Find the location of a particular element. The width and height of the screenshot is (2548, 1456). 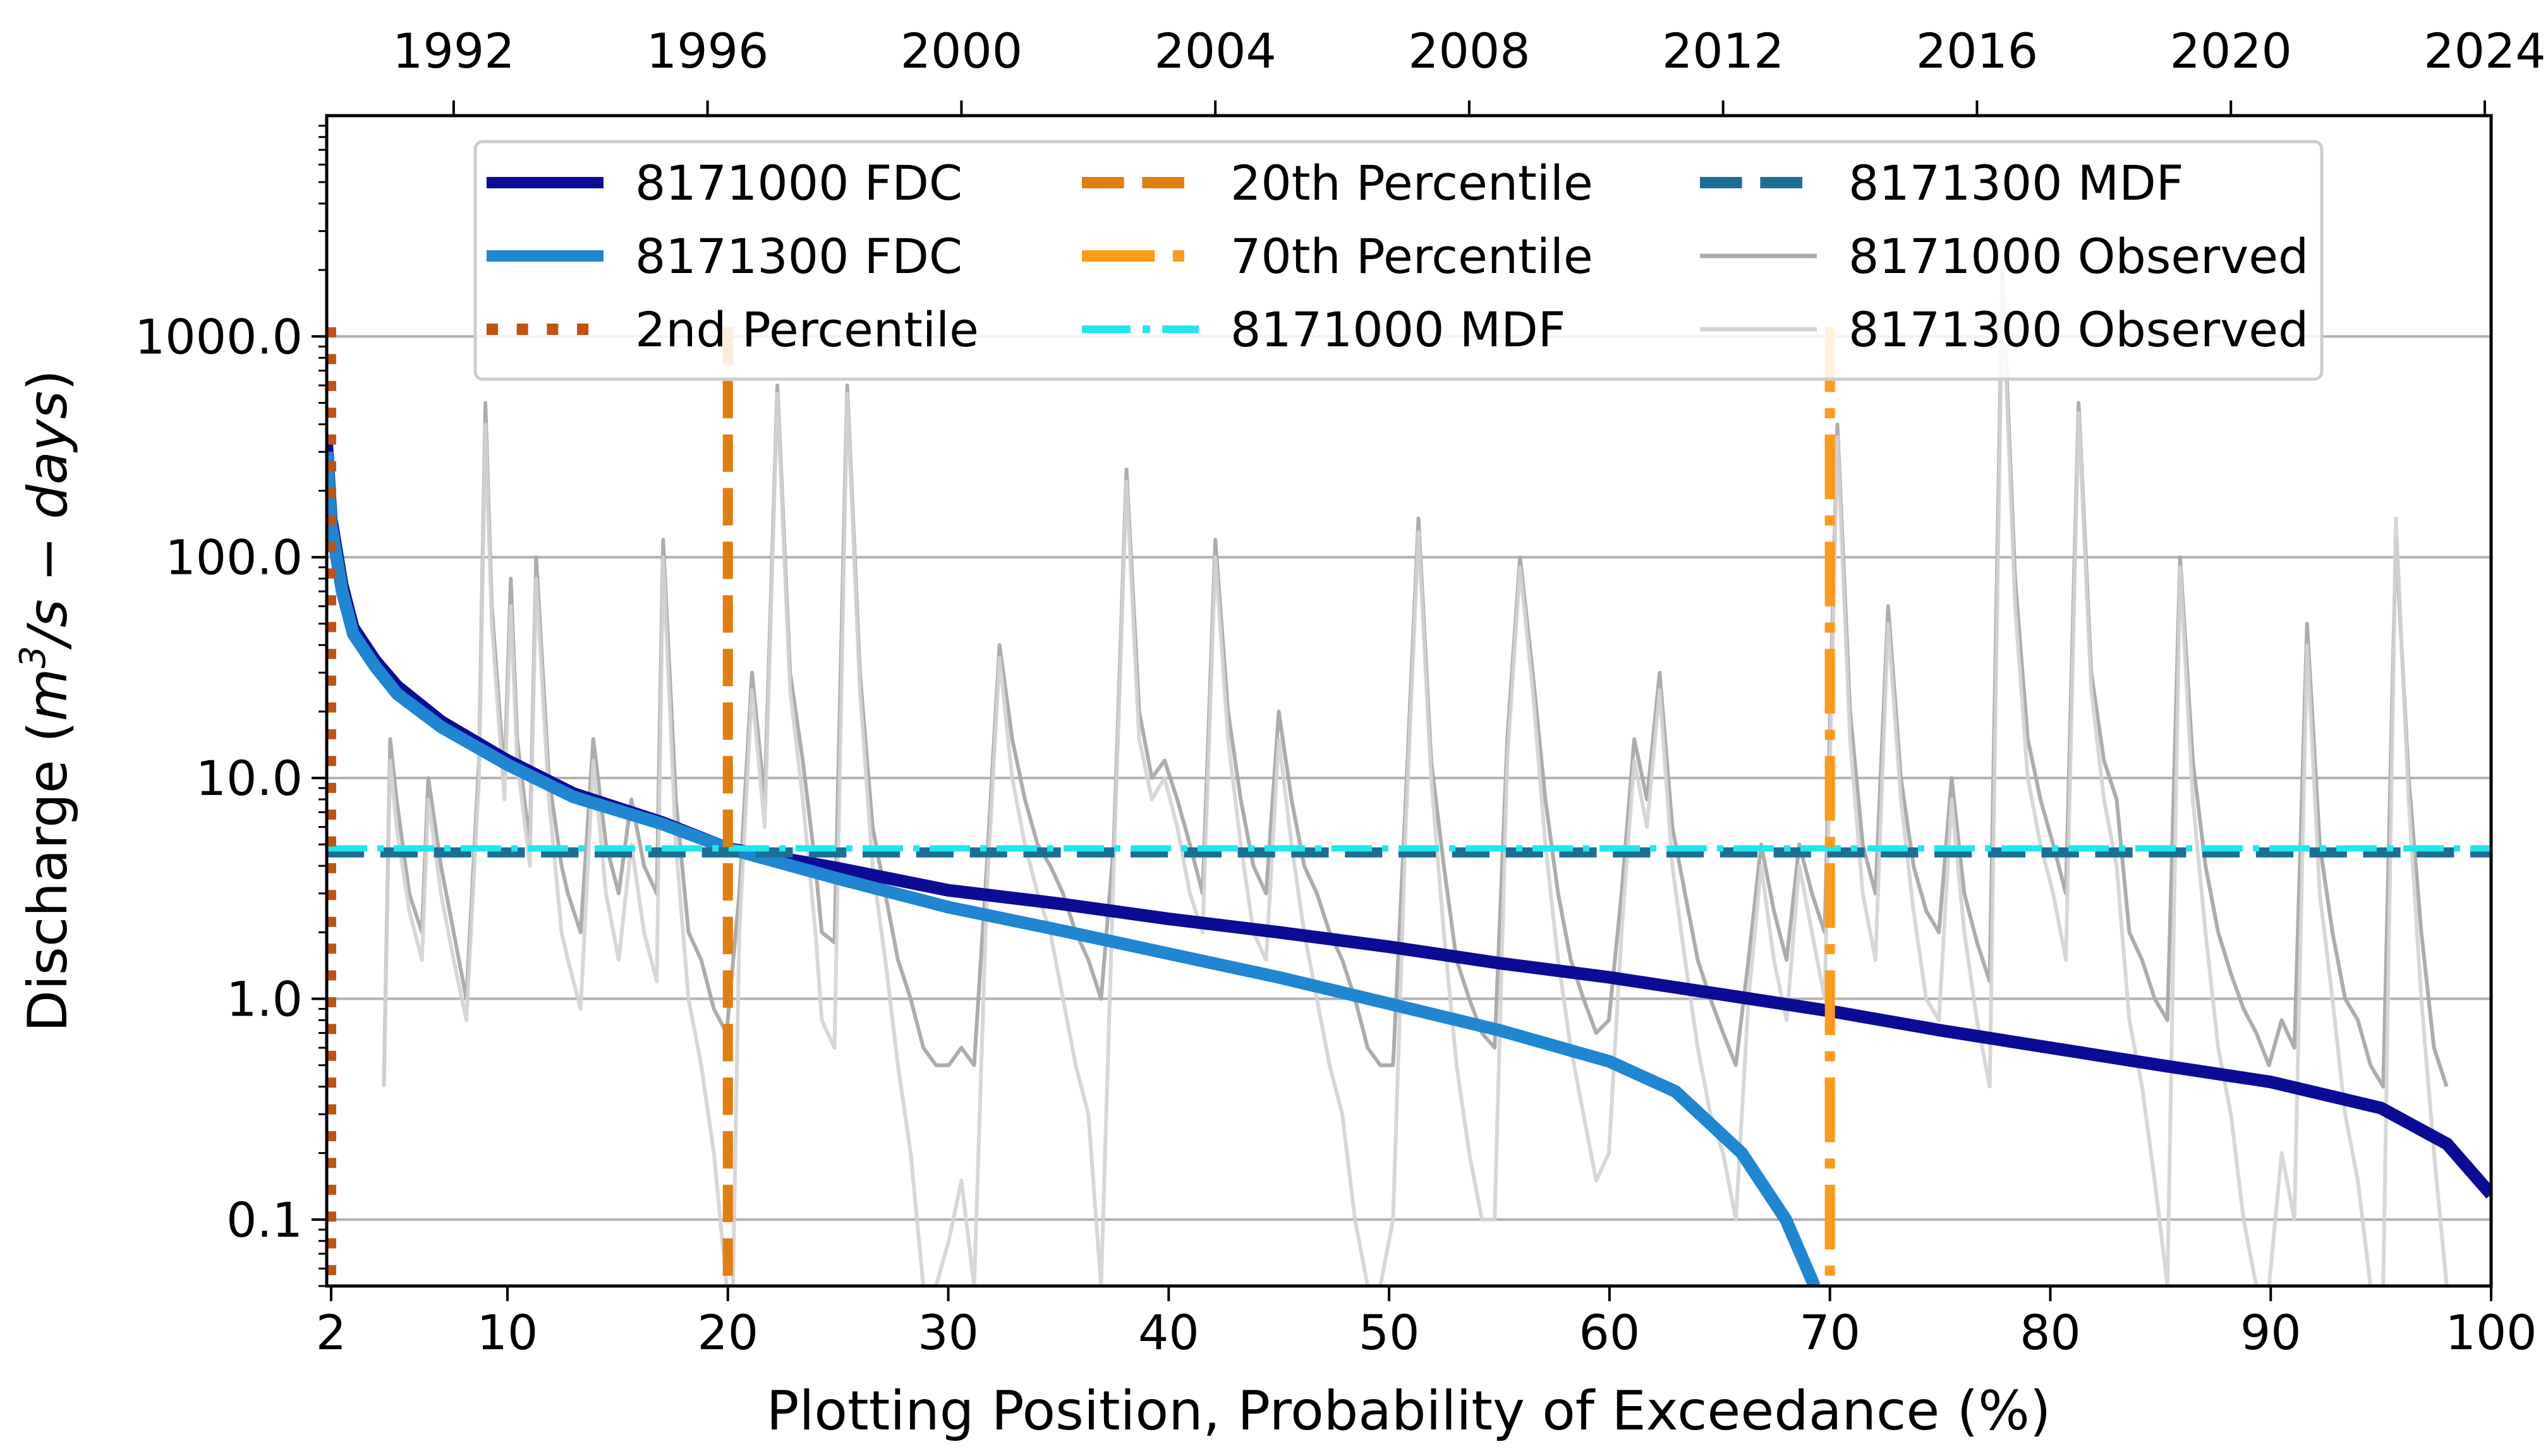

top-tick-label-2024: 2024 is located at coordinates (2484, 51).